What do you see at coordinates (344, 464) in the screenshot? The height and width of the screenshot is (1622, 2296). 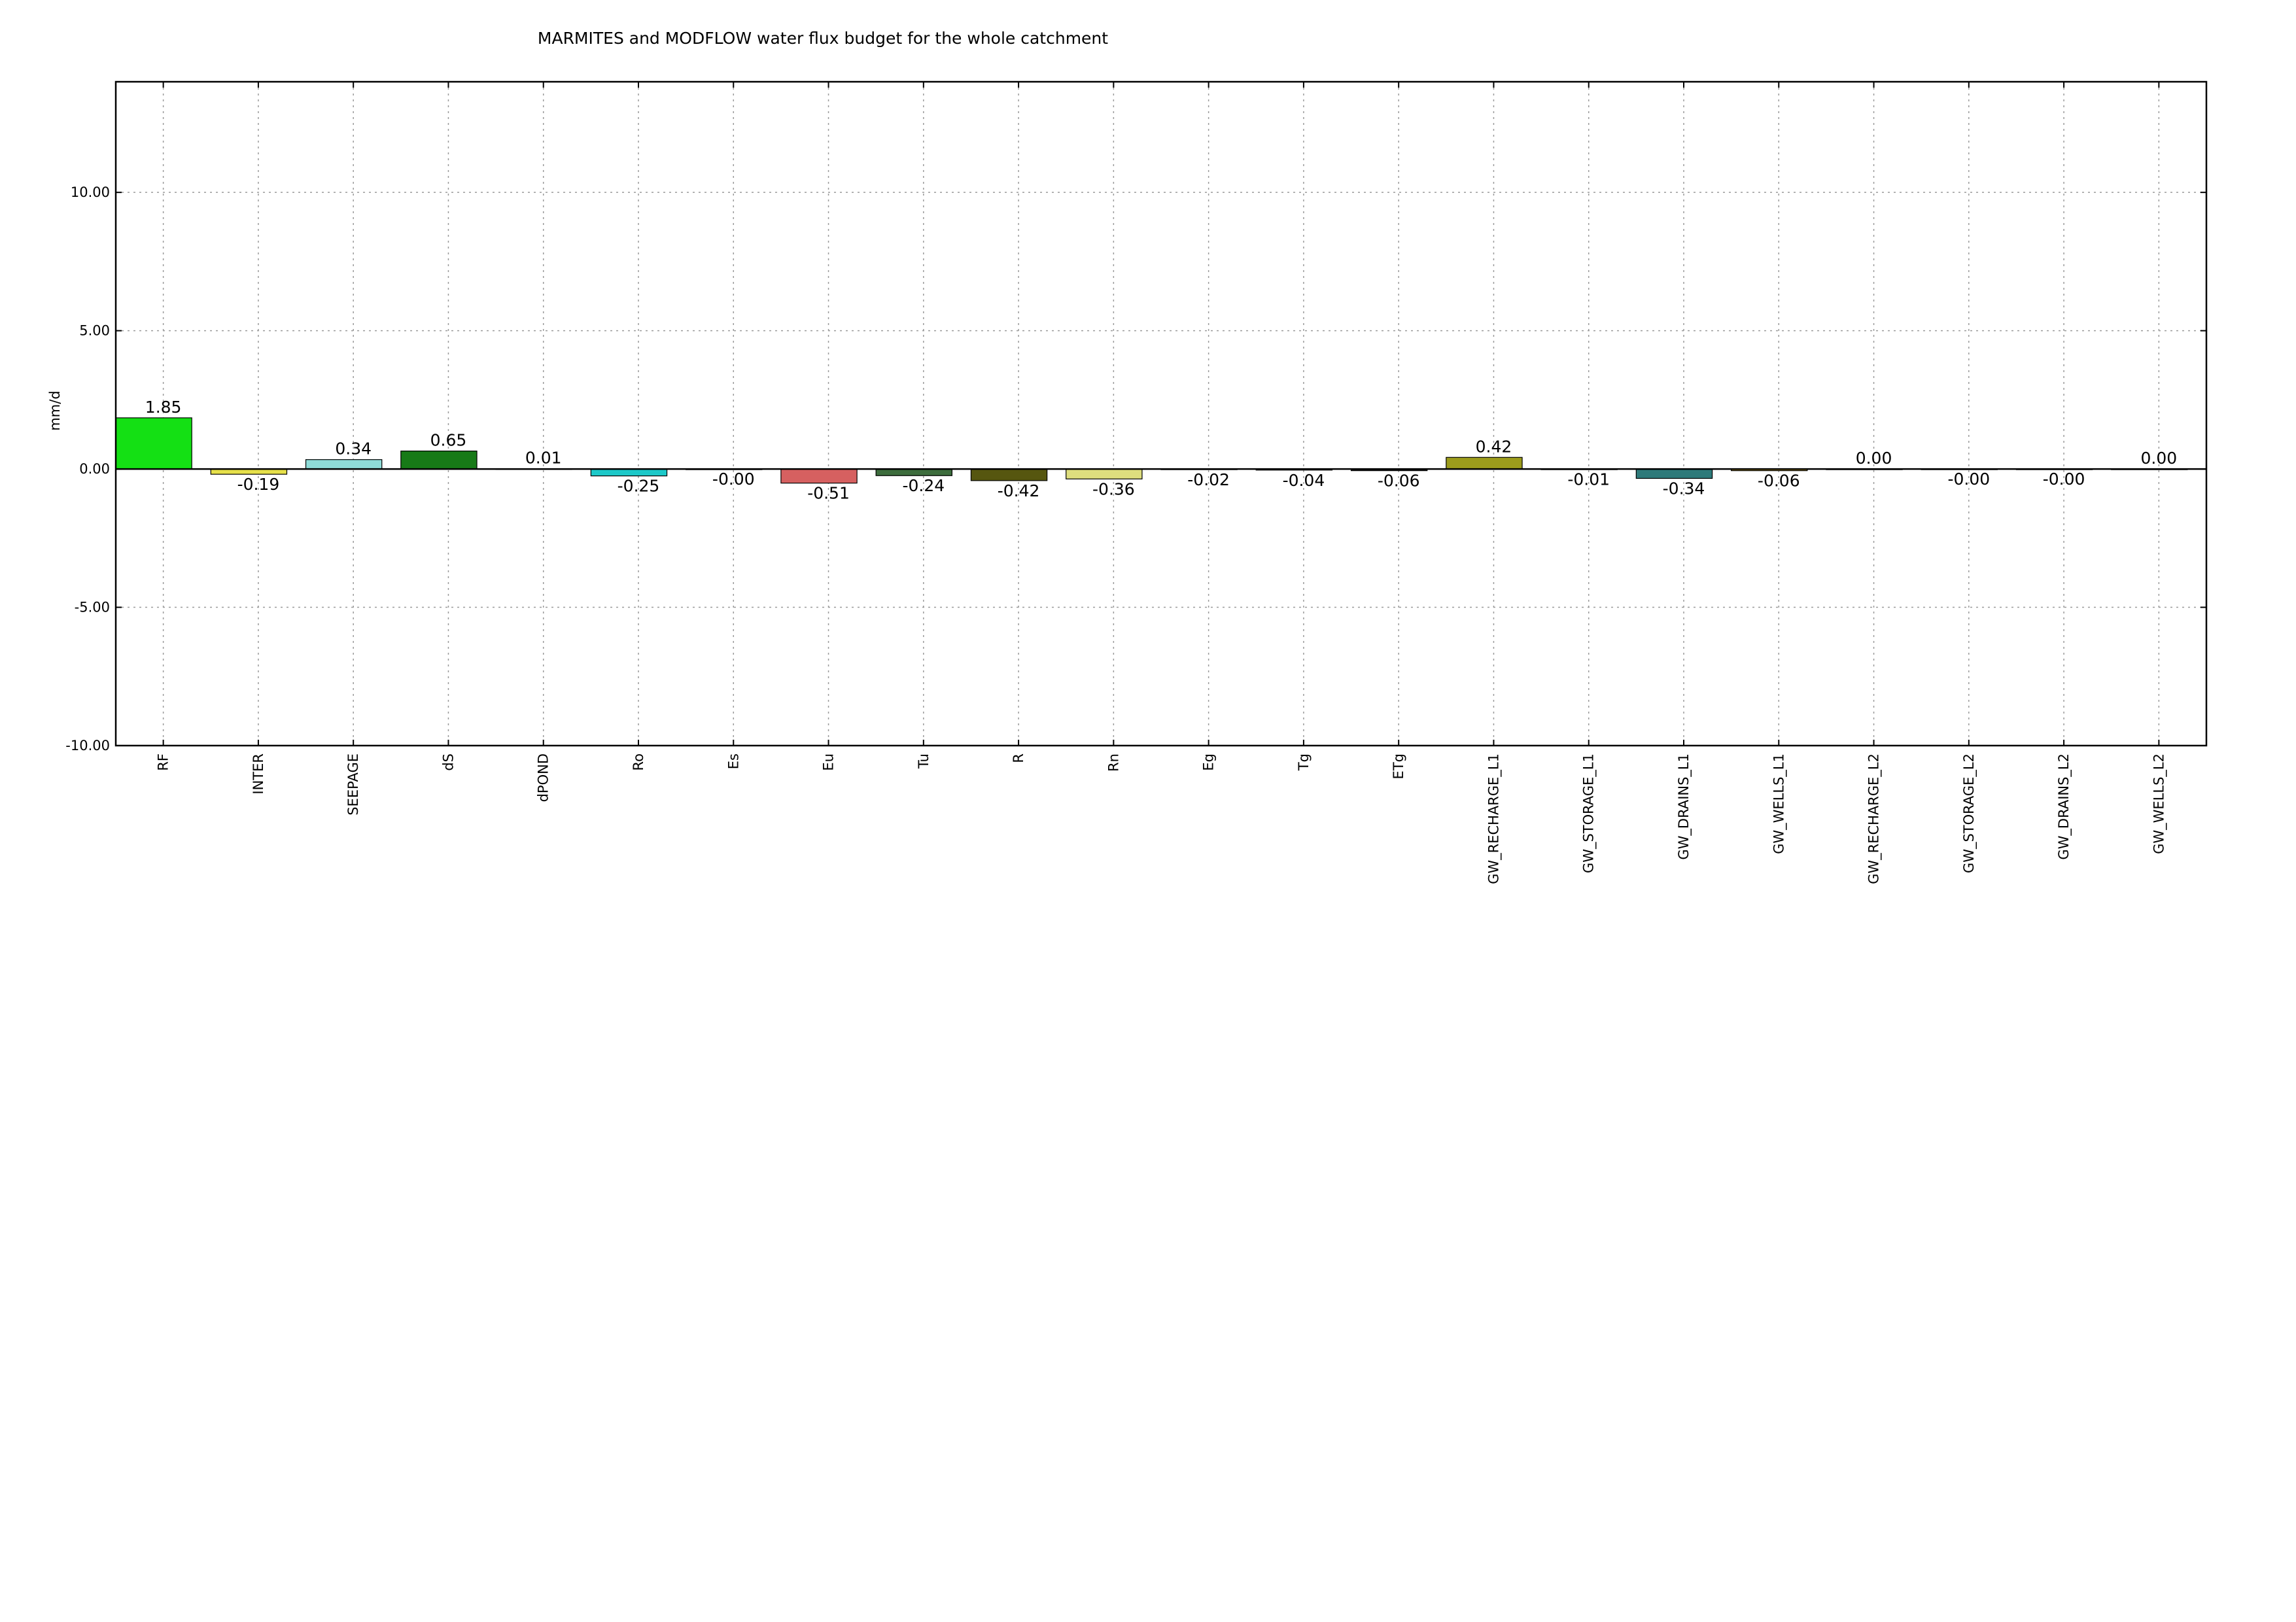 I see `bar-seepage` at bounding box center [344, 464].